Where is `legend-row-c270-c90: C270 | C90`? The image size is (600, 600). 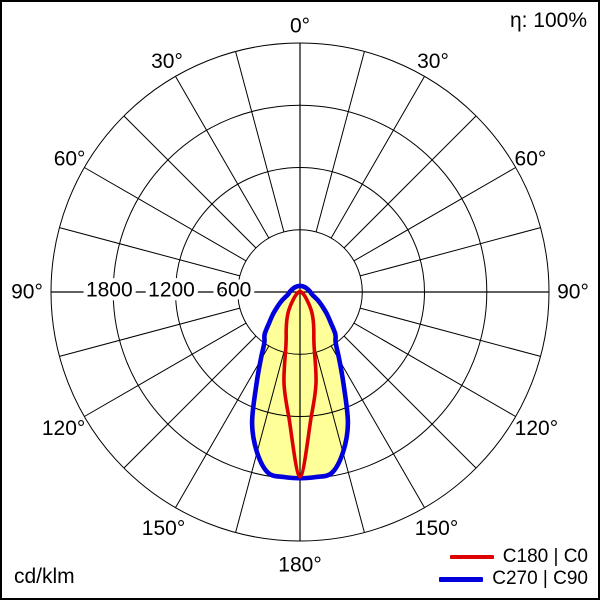
legend-row-c270-c90: C270 | C90 is located at coordinates (513, 579).